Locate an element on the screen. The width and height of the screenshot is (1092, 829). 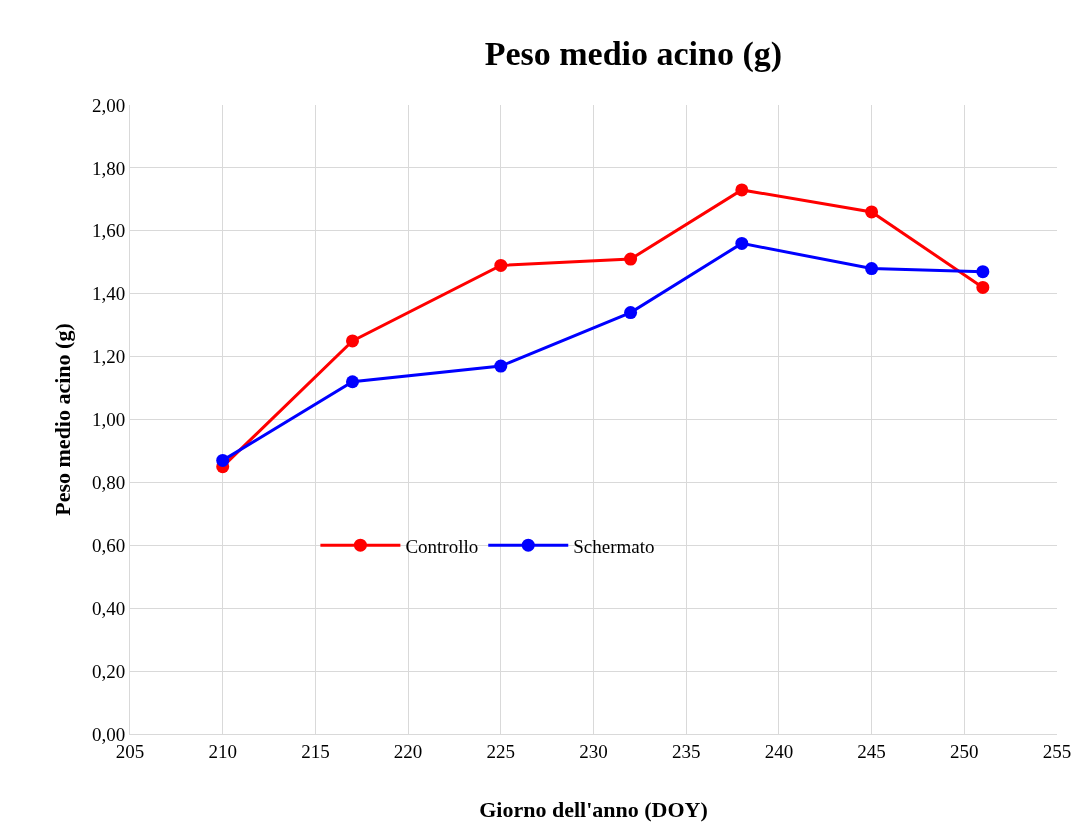
x-tick-label: 250 is located at coordinates (964, 751).